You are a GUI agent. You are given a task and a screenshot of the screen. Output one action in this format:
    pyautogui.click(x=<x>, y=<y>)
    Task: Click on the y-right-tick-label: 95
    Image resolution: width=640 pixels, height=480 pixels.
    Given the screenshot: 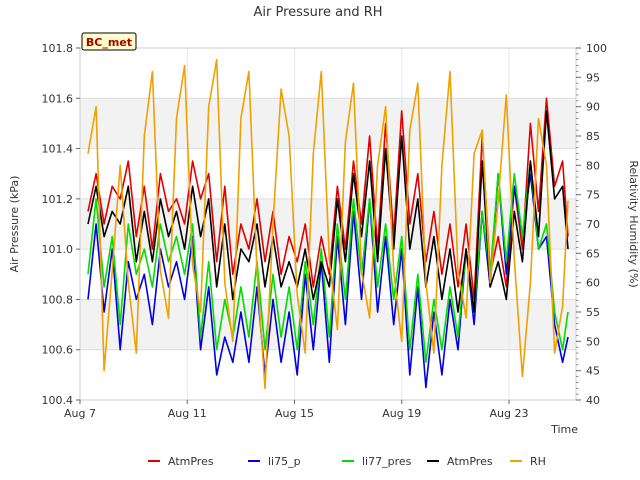 What is the action you would take?
    pyautogui.click(x=593, y=77)
    